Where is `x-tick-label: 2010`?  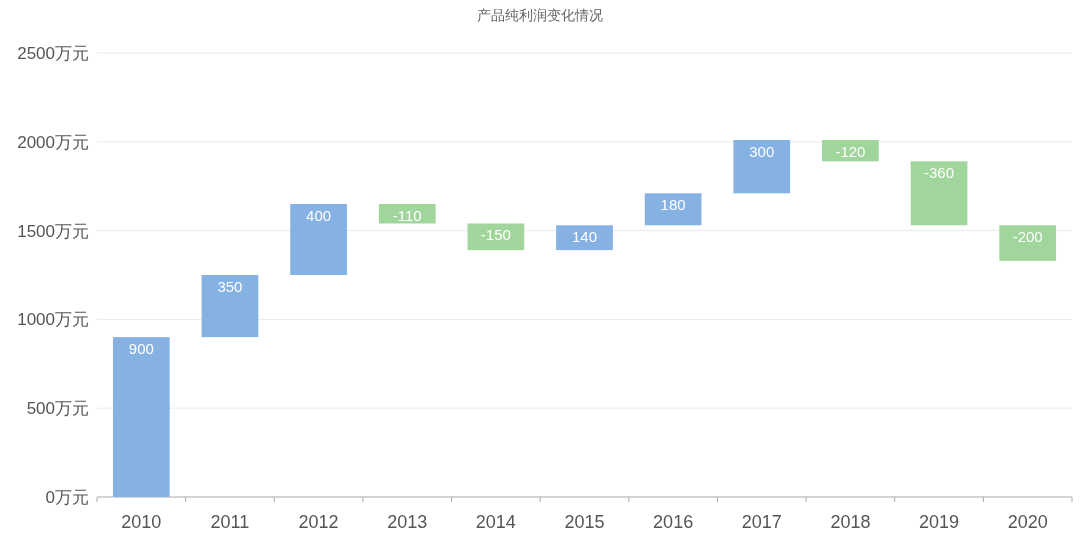
x-tick-label: 2010 is located at coordinates (141, 522).